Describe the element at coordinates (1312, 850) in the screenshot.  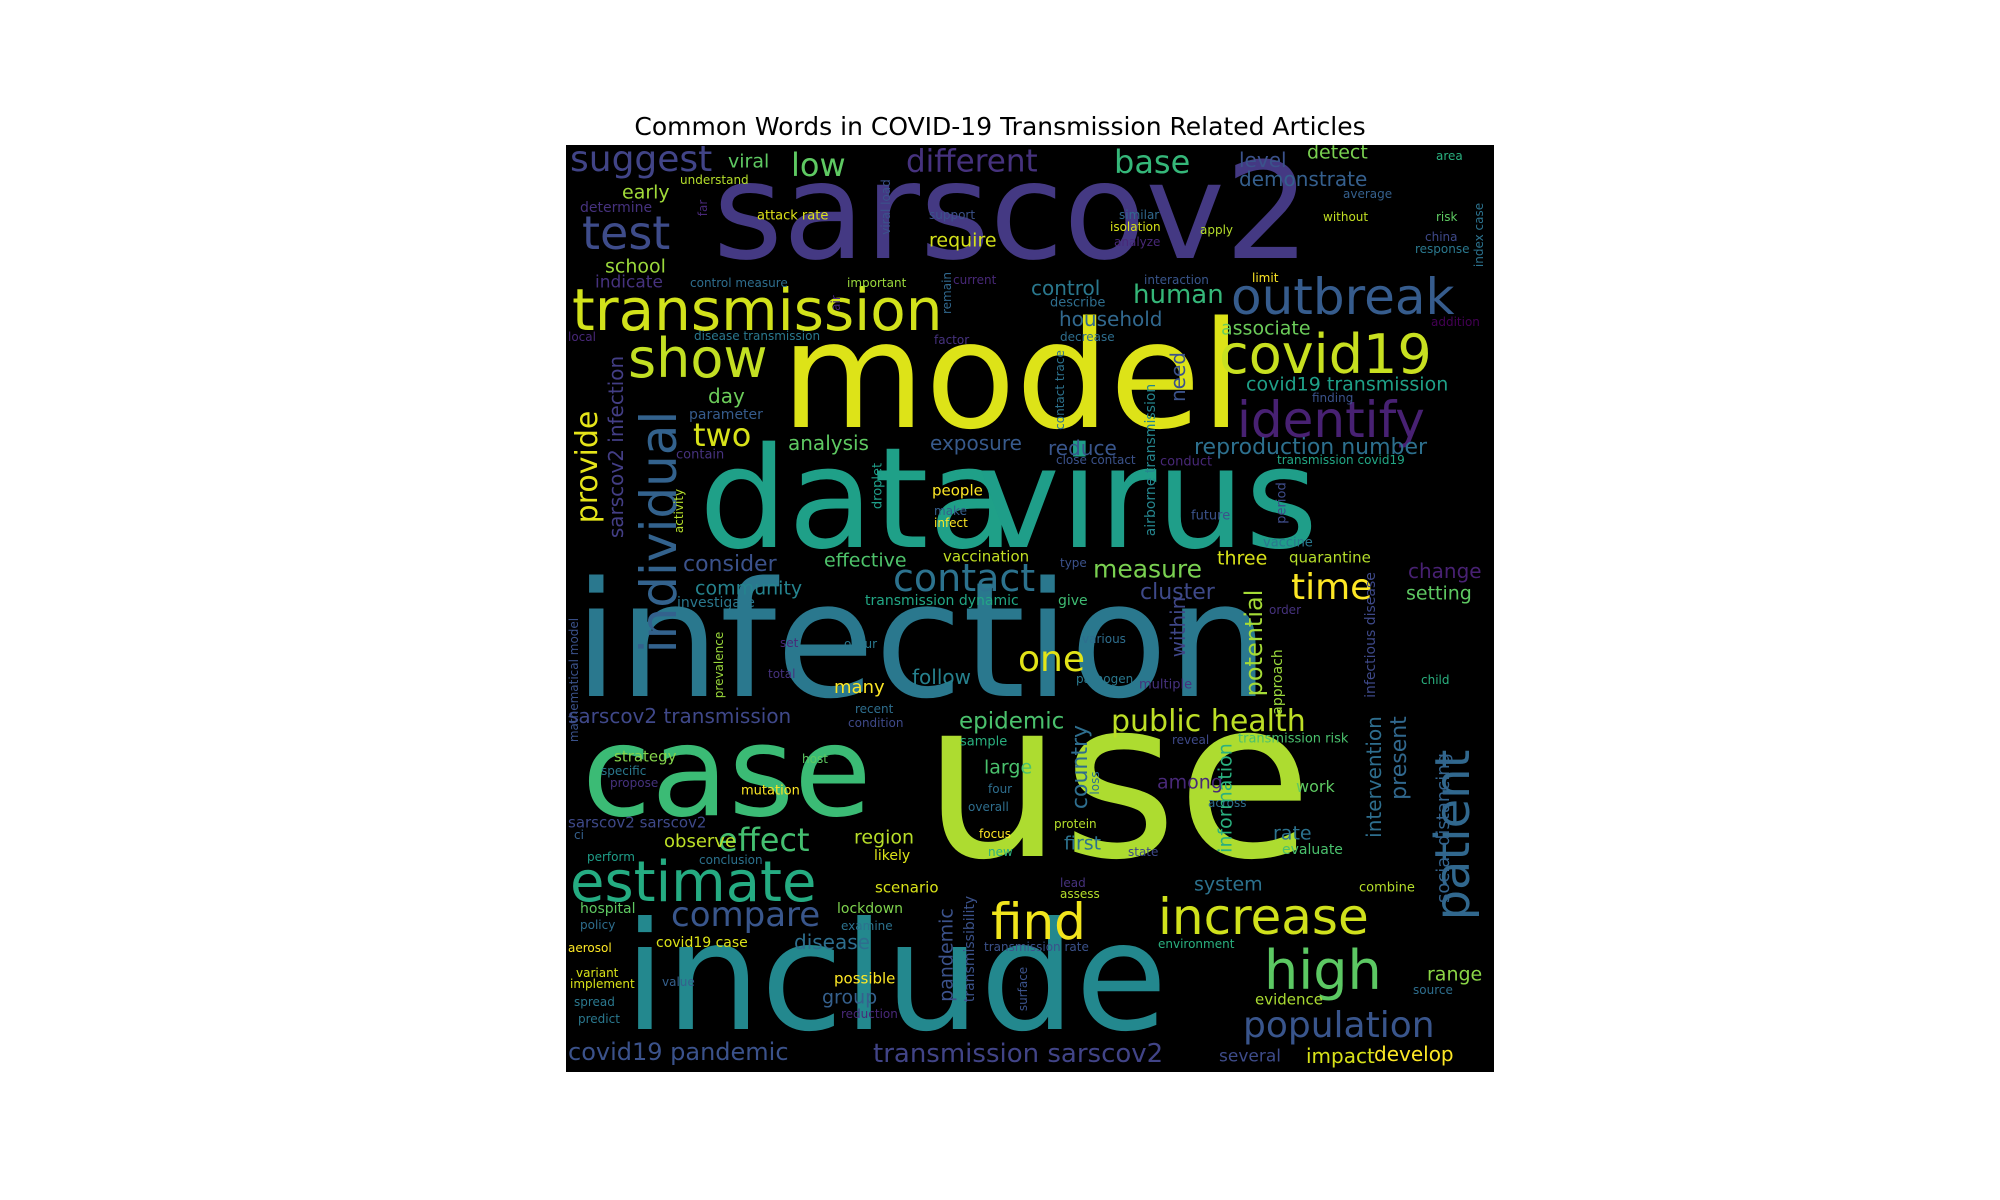
I see `cloud-word: evaluate` at that location.